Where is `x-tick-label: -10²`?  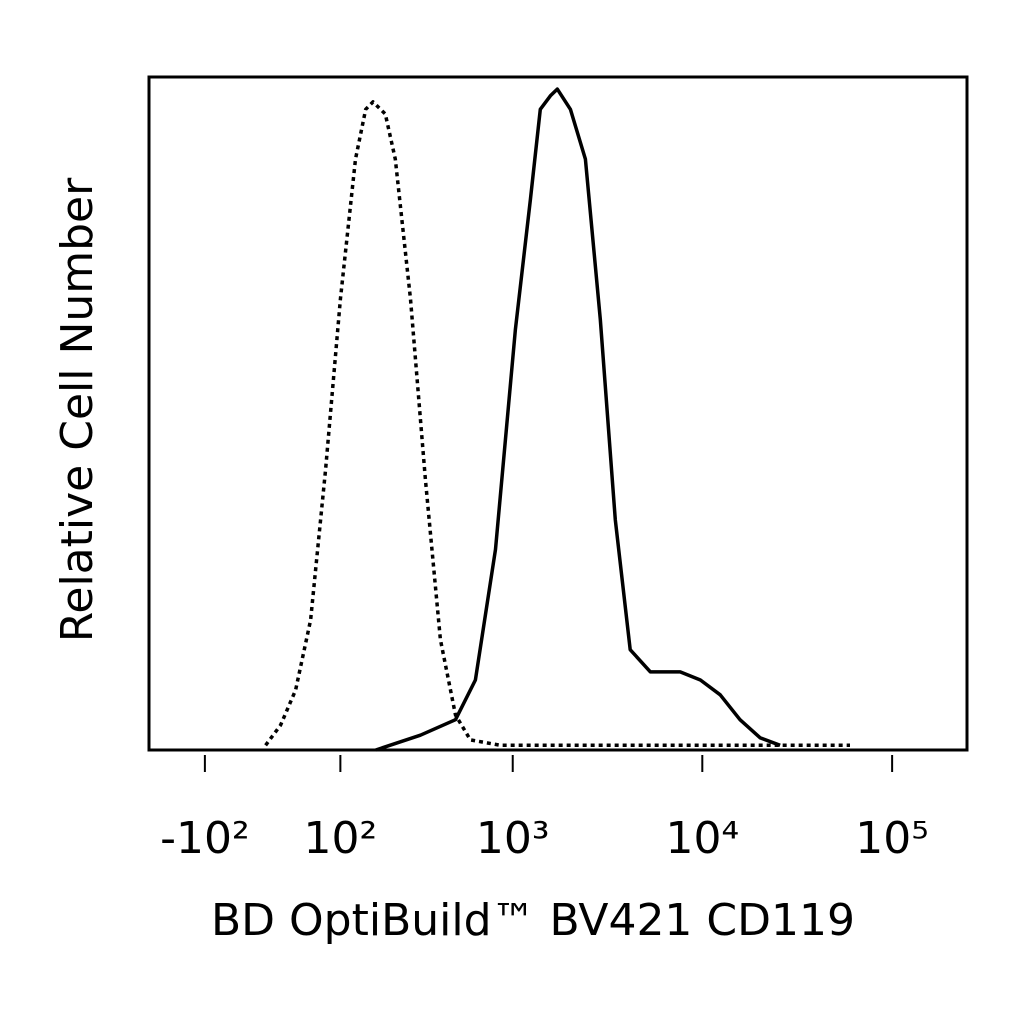 x-tick-label: -10² is located at coordinates (205, 838).